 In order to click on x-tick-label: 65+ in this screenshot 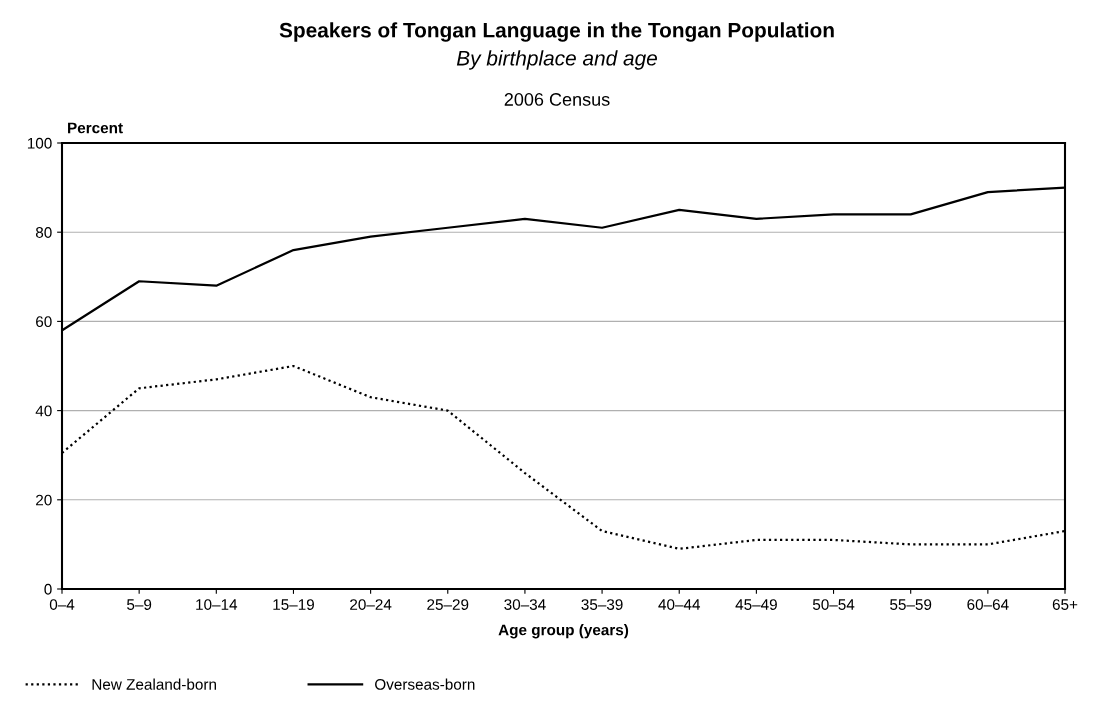, I will do `click(1065, 604)`.